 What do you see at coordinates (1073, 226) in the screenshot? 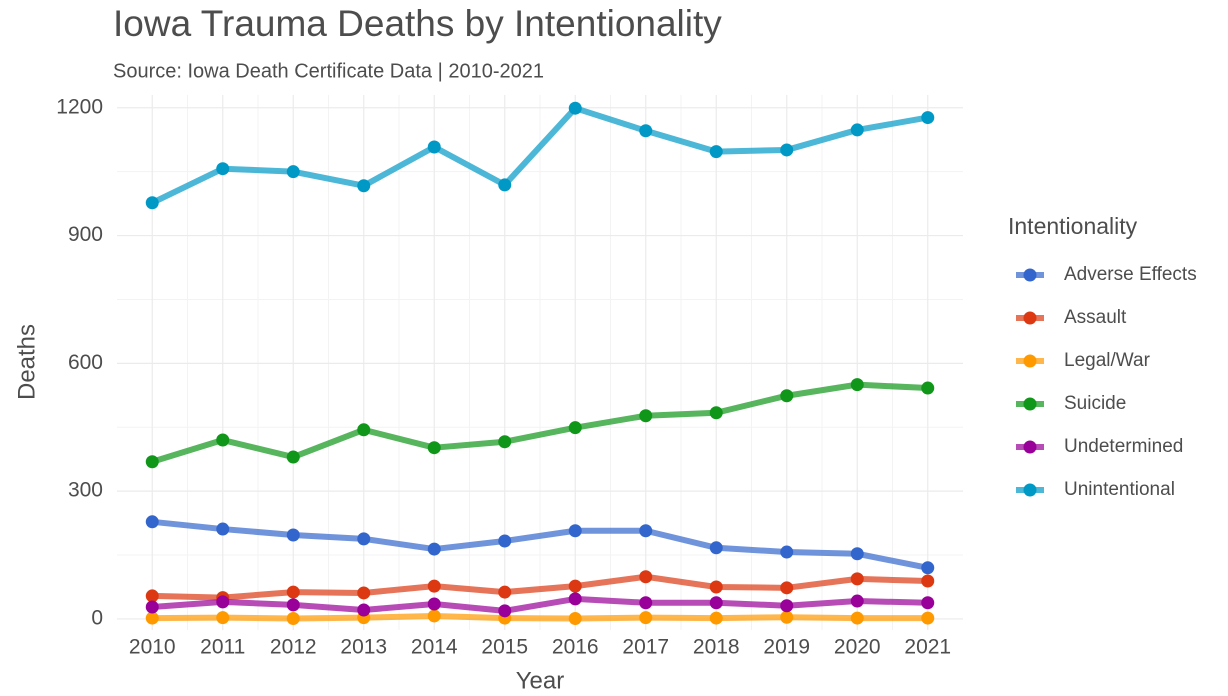
I see `legend-title: Intentionality` at bounding box center [1073, 226].